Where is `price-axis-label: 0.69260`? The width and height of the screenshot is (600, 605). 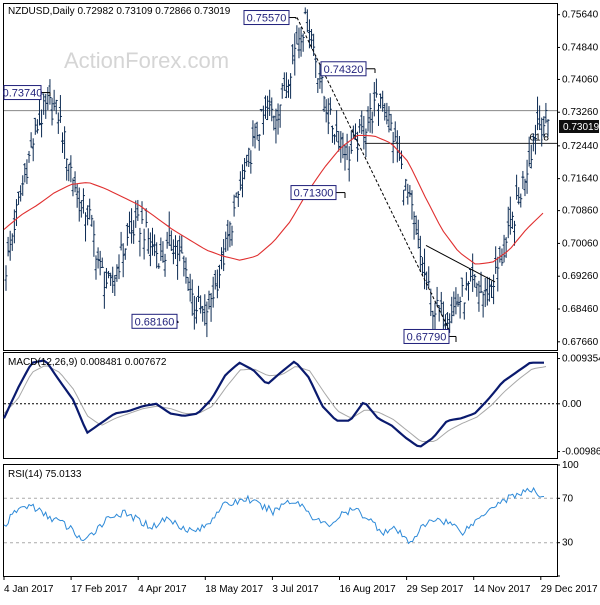
price-axis-label: 0.69260 is located at coordinates (580, 276).